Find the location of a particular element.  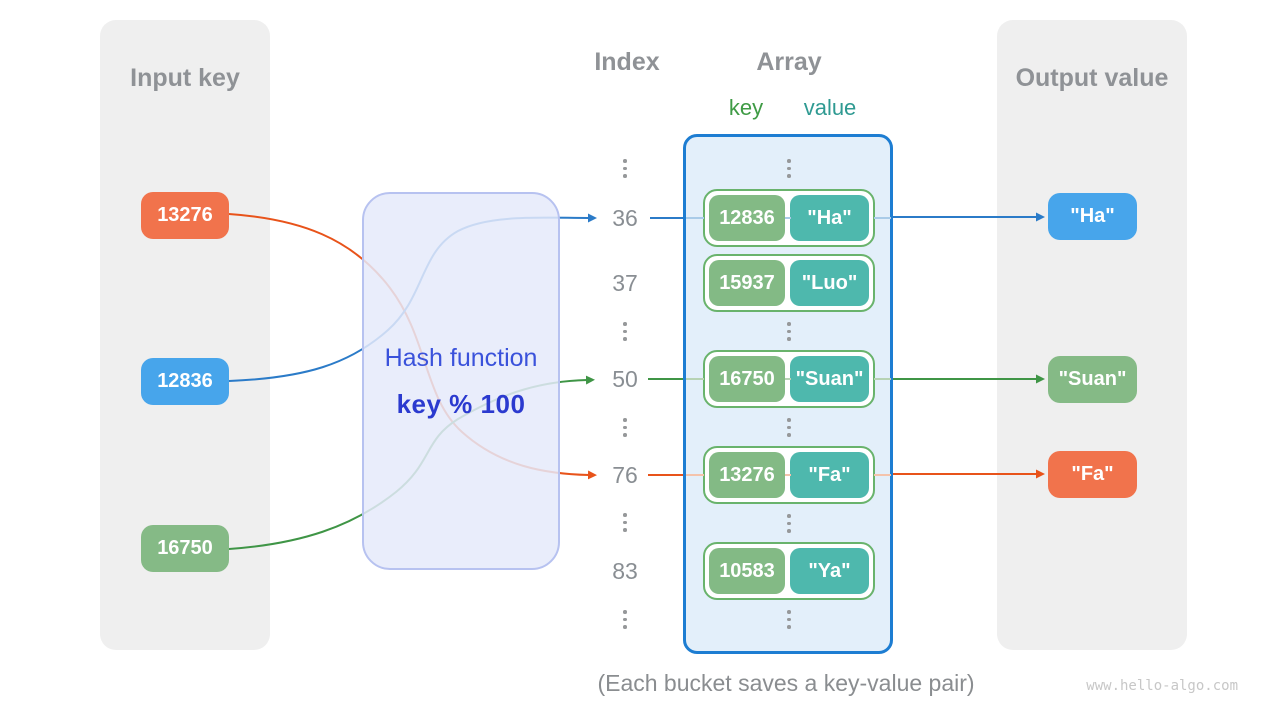

bucket-value: "Ha" is located at coordinates (829, 218).